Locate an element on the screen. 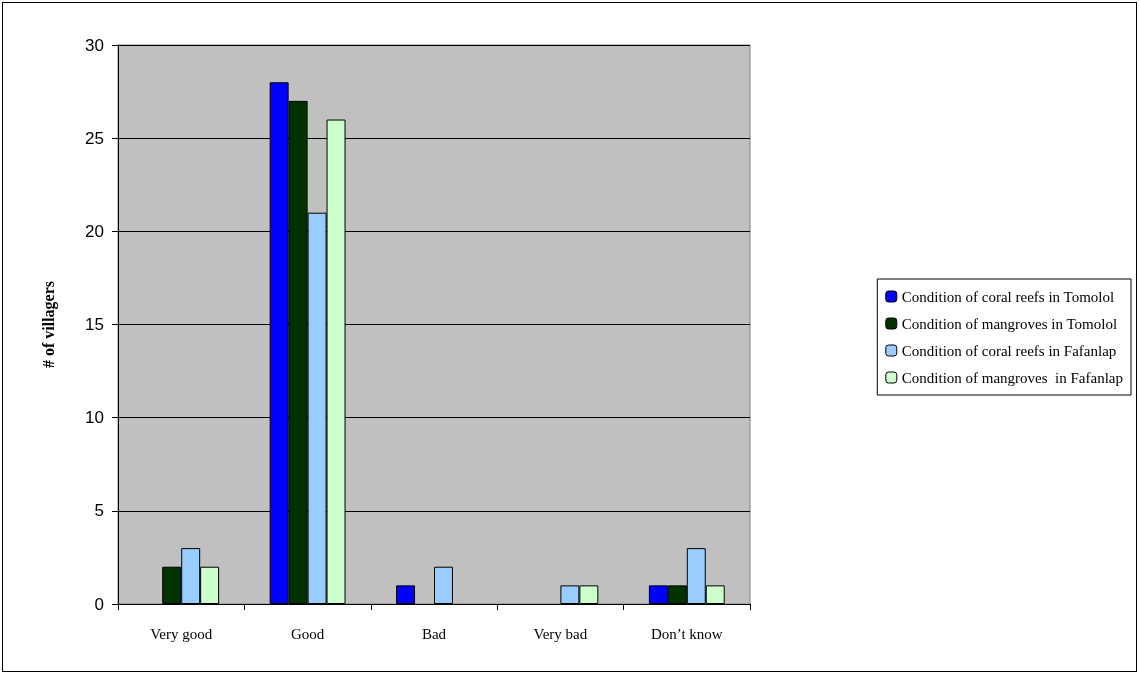  x-tick-label: Don’t know is located at coordinates (686, 633).